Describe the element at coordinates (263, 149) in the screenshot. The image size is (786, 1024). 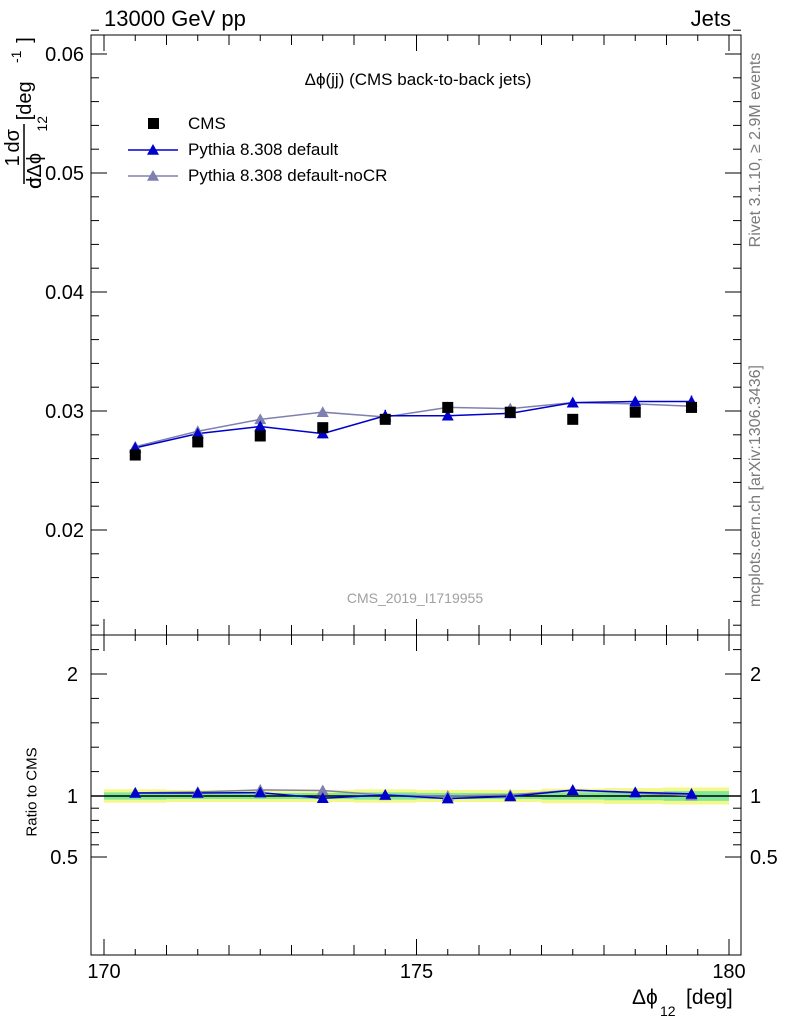
I see `legend-label-default: Pythia 8.308 default` at that location.